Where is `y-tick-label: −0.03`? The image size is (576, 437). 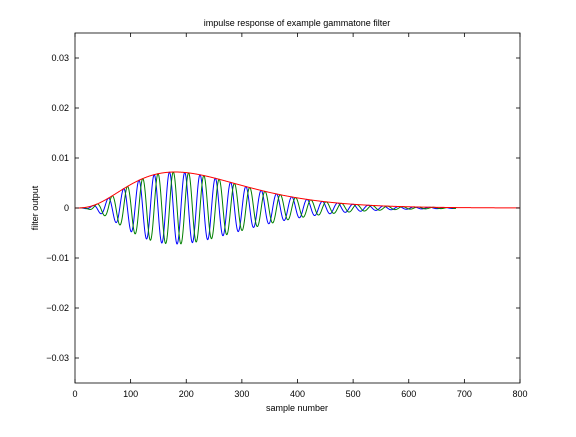
y-tick-label: −0.03 is located at coordinates (57, 358).